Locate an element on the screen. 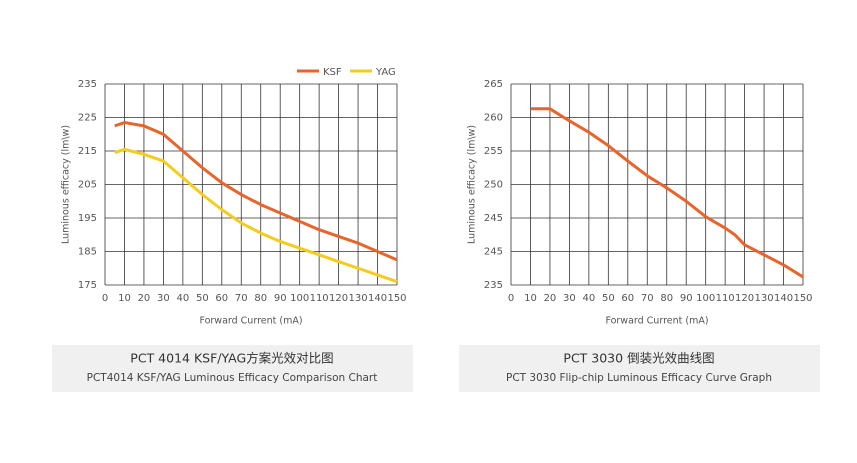  y-tick-label: 175 is located at coordinates (87, 285).